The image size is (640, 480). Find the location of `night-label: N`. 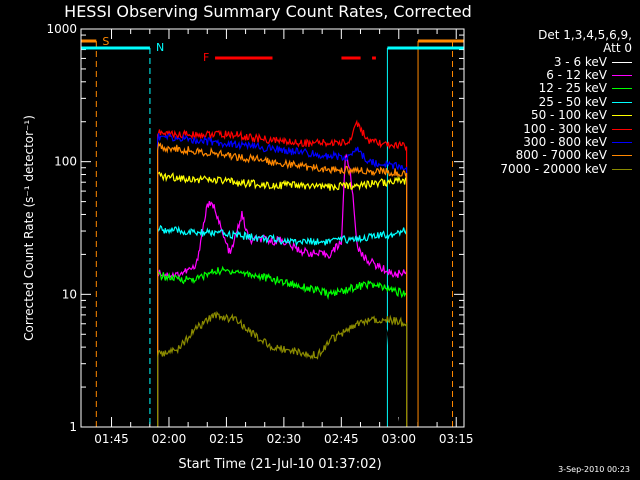

night-label: N is located at coordinates (160, 47).